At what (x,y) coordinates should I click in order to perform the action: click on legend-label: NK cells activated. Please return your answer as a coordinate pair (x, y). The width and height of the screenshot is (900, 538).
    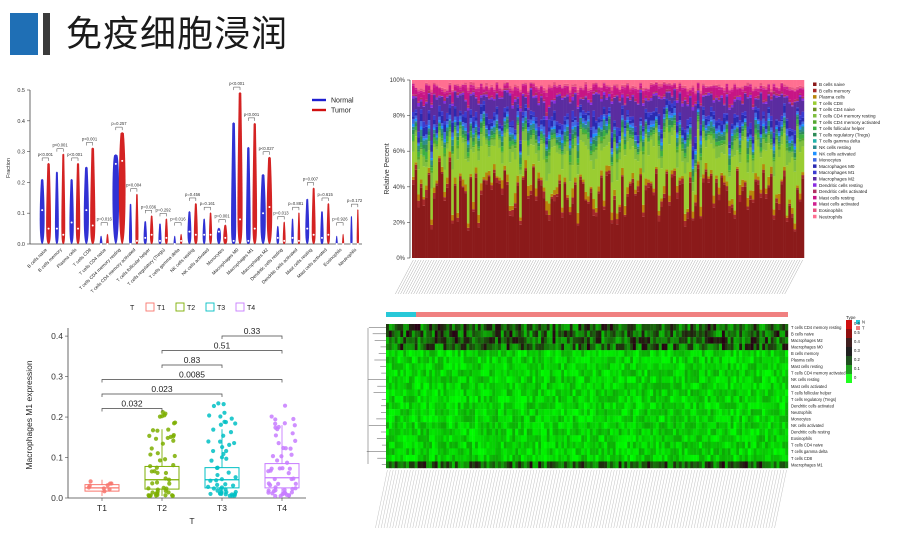
    Looking at the image, I should click on (837, 153).